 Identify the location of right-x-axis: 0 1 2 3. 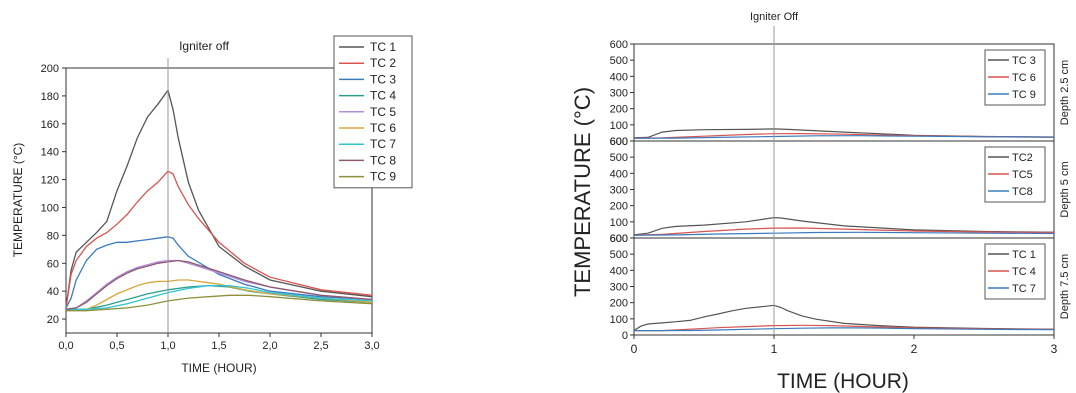
(844, 345).